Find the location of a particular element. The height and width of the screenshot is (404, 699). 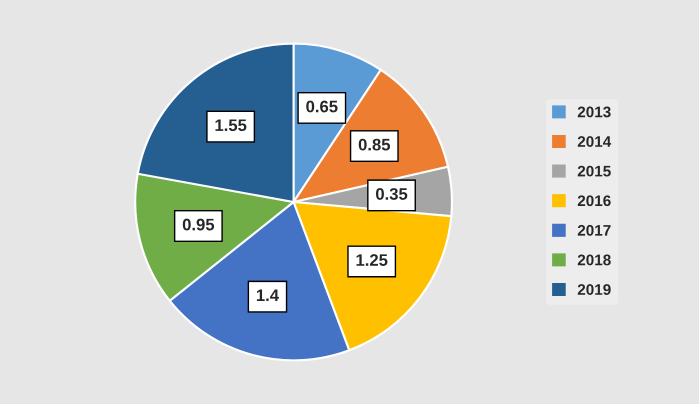

data-label: 1.4 is located at coordinates (267, 295).